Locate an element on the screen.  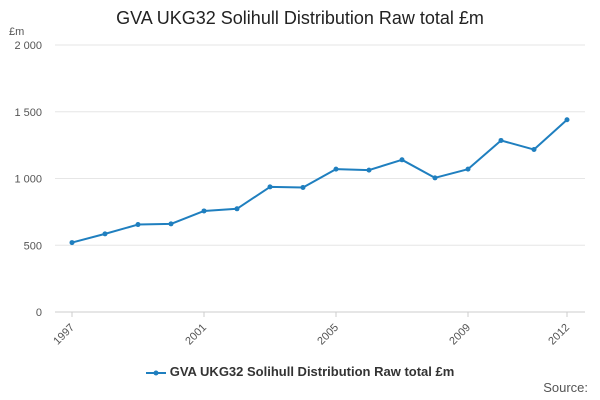
y-axis-unit-label: £m is located at coordinates (17, 32).